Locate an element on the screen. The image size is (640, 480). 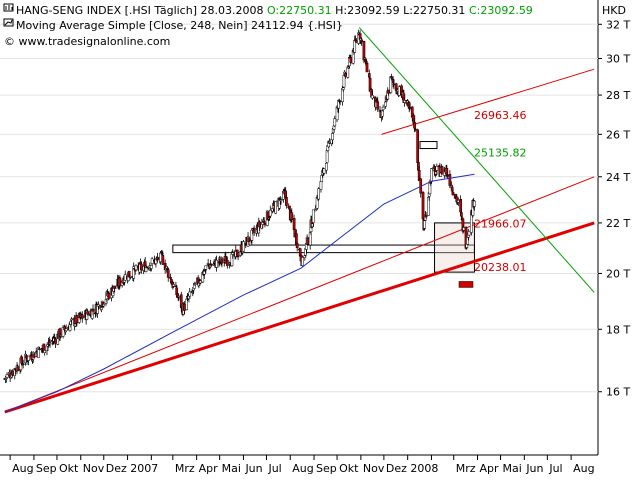
copyright: © www.tradesignalonline.com is located at coordinates (87, 41).